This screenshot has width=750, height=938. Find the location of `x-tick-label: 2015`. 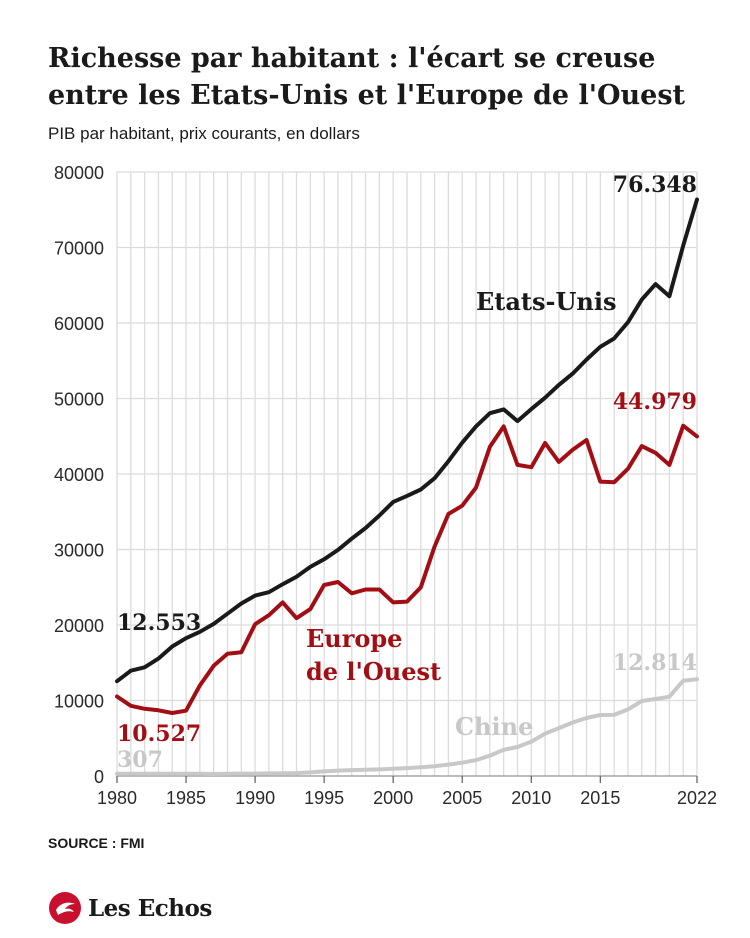

x-tick-label: 2015 is located at coordinates (600, 798).